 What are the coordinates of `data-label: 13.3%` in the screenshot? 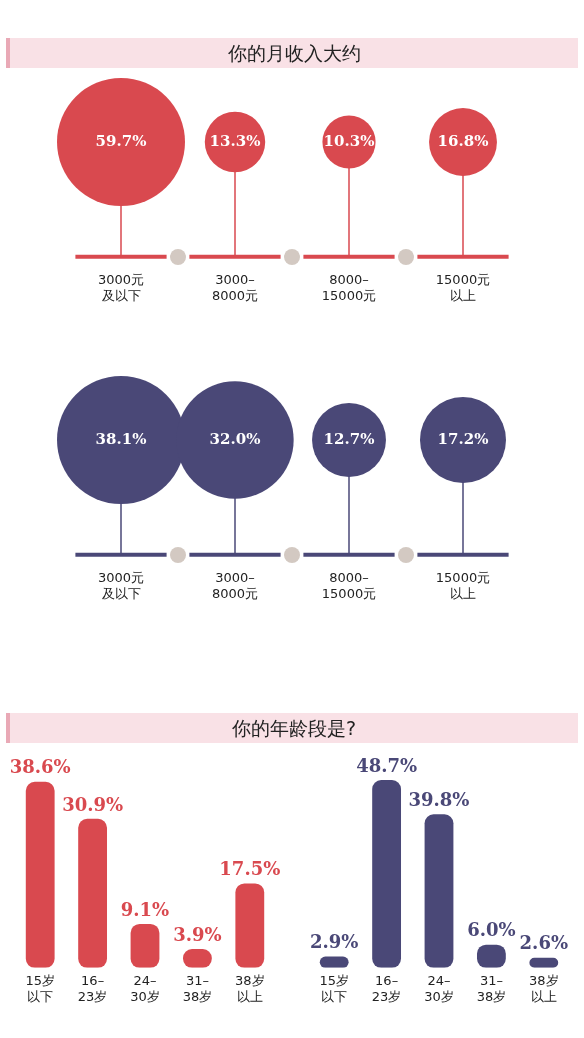 It's located at (235, 140).